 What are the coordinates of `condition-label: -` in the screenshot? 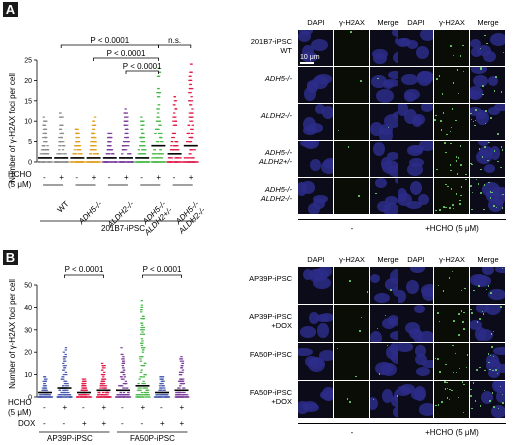 It's located at (352, 432).